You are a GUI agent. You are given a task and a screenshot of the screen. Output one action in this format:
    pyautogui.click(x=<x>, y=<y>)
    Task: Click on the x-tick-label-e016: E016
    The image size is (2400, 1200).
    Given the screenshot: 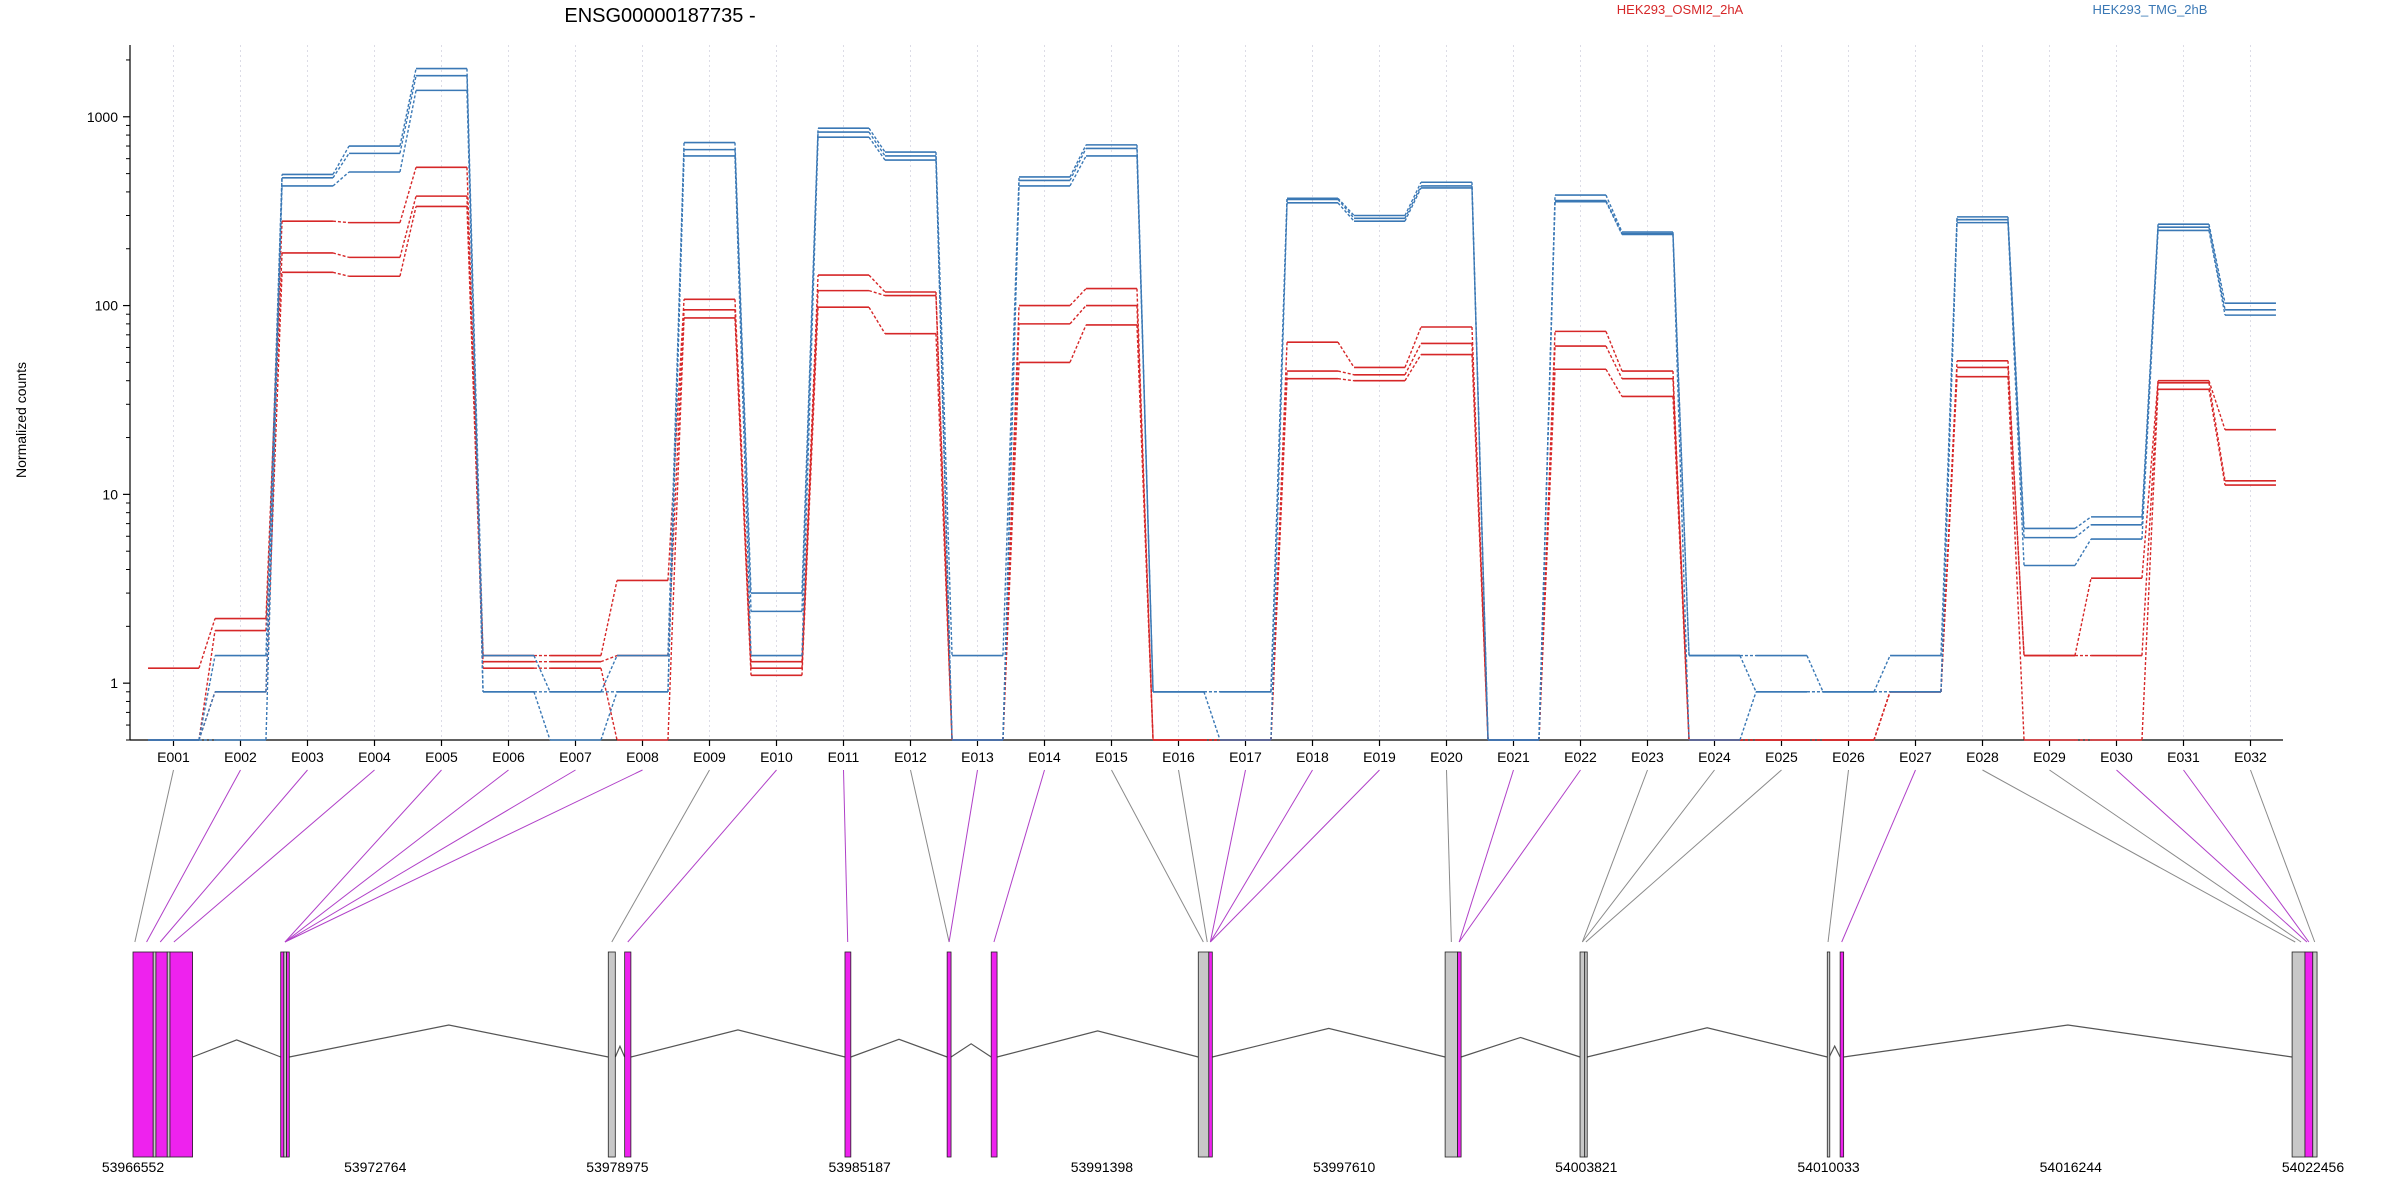 What is the action you would take?
    pyautogui.click(x=1178, y=757)
    